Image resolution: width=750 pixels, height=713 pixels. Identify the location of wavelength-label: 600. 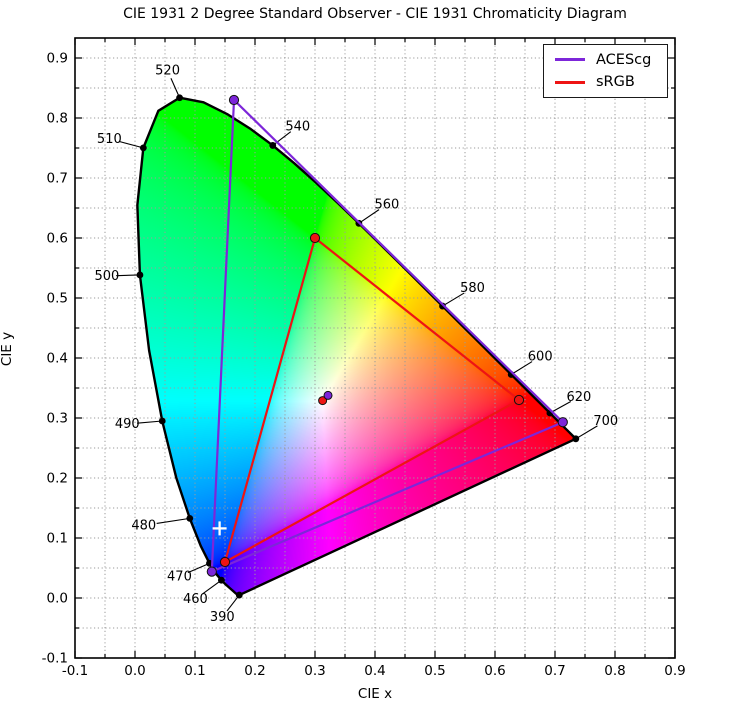
(540, 357).